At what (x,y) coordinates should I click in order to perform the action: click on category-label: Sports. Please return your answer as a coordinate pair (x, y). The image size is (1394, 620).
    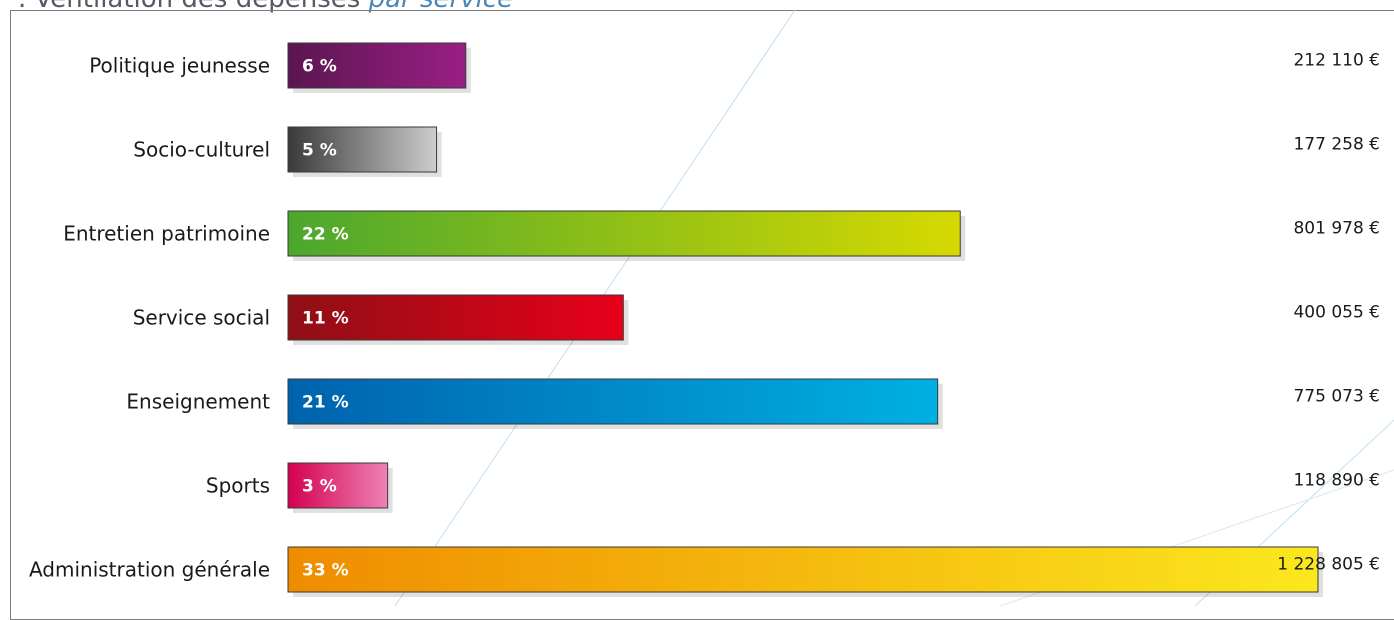
    Looking at the image, I should click on (238, 486).